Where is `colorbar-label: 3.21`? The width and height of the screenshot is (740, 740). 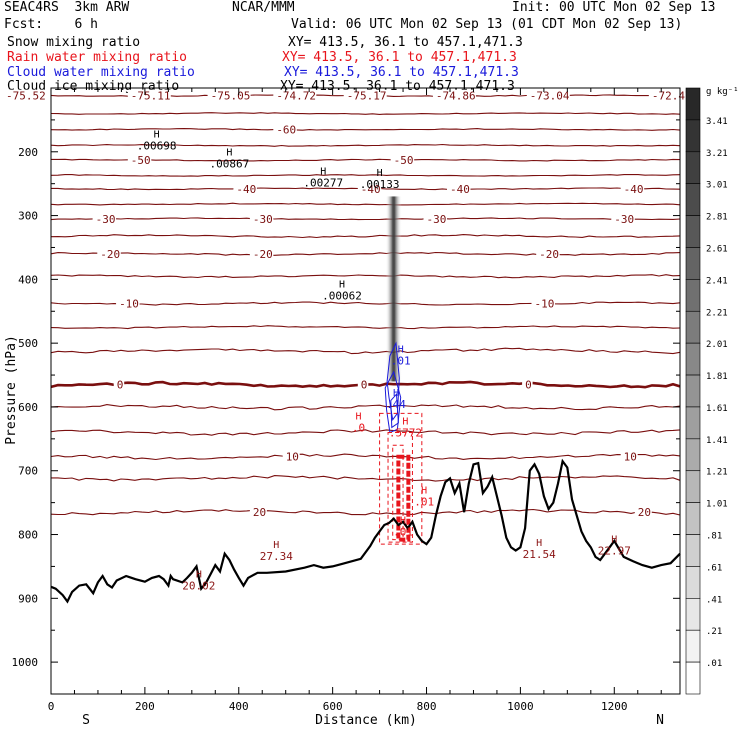 colorbar-label: 3.21 is located at coordinates (717, 154).